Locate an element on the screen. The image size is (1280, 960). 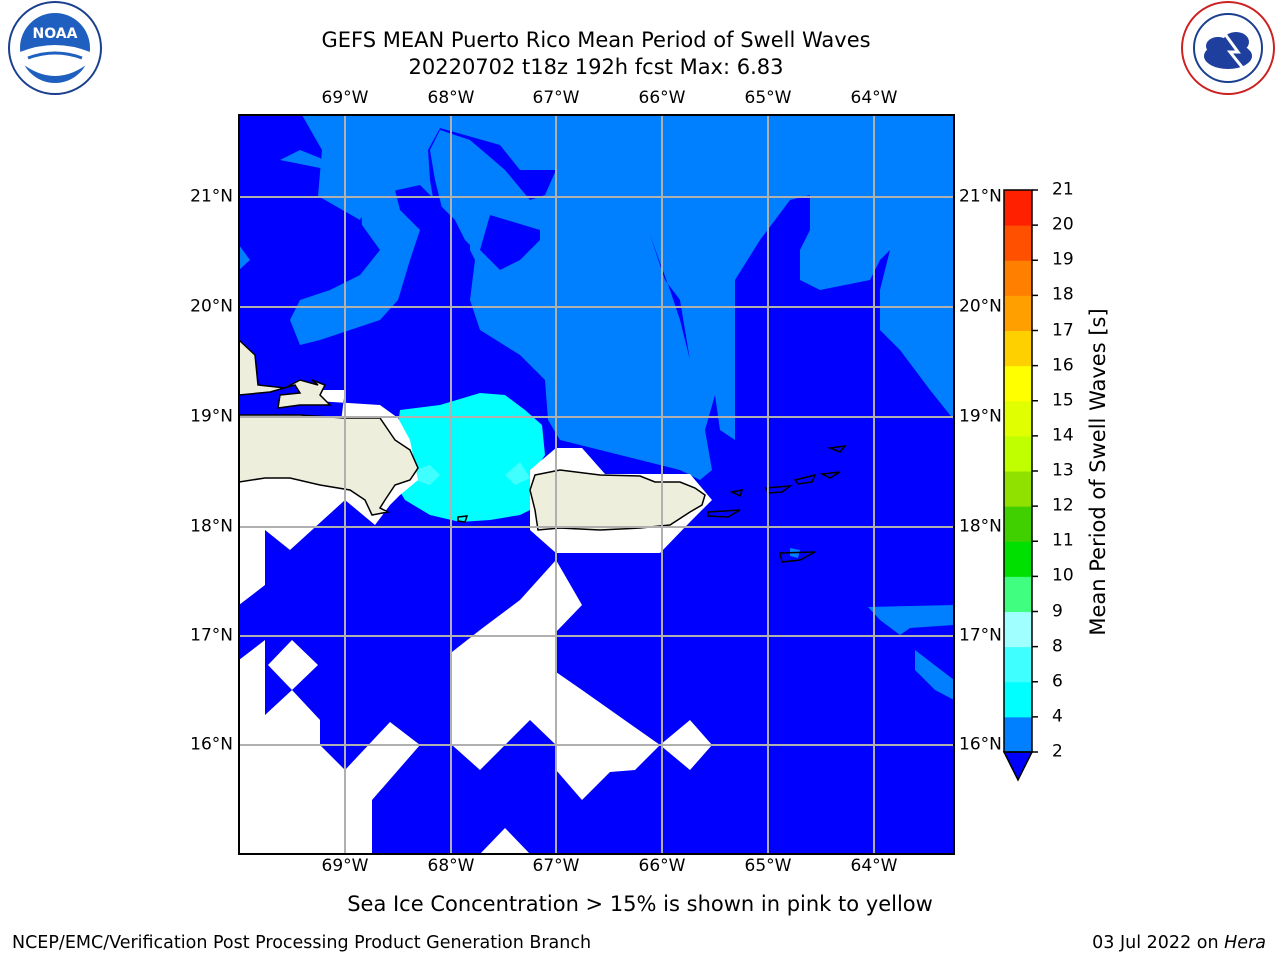
colorbar-tick-label: 4 is located at coordinates (1057, 716).